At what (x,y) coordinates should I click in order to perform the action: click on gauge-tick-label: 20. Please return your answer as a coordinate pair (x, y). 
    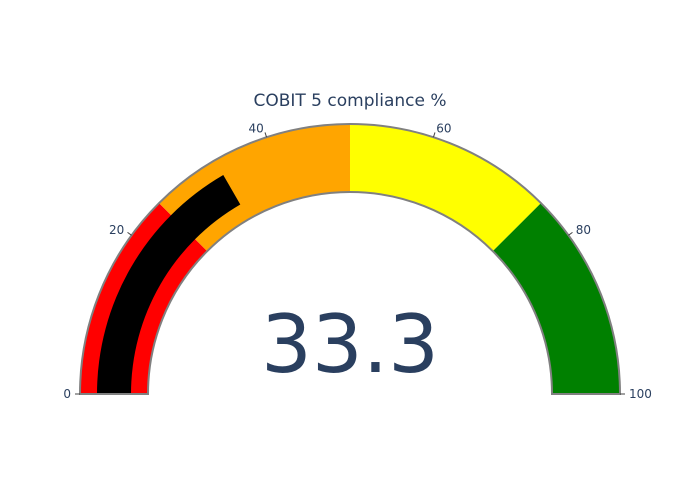
    Looking at the image, I should click on (116, 230).